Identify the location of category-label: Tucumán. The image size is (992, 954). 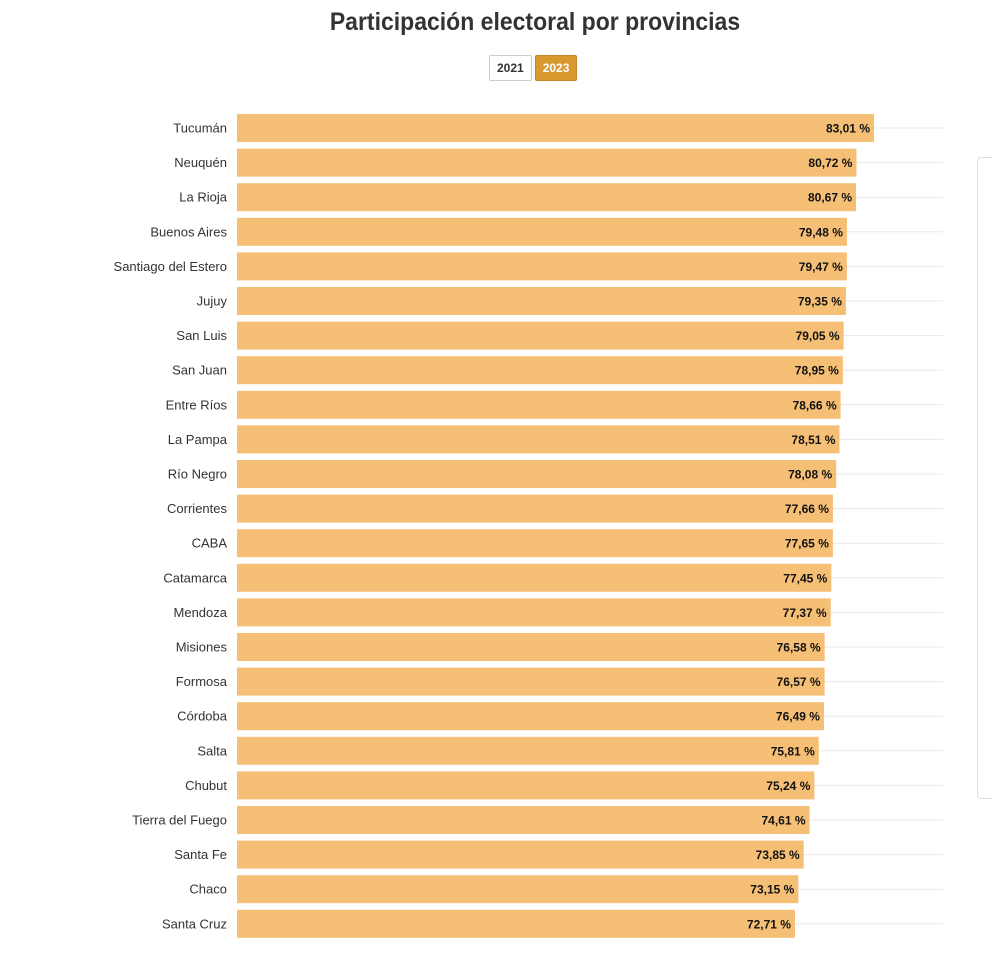
(200, 128).